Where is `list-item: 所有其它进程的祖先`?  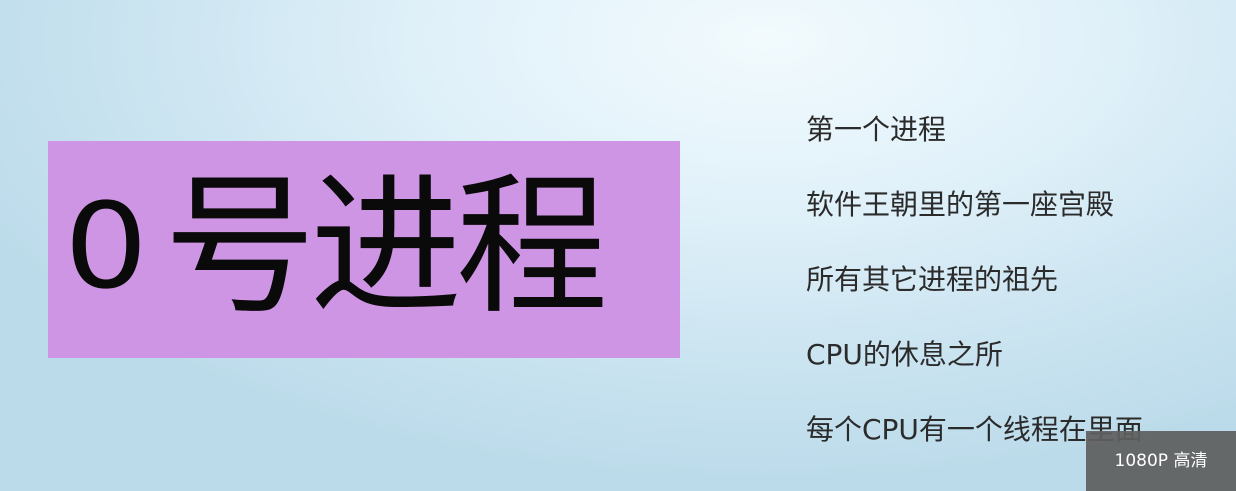 list-item: 所有其它进程的祖先 is located at coordinates (932, 279).